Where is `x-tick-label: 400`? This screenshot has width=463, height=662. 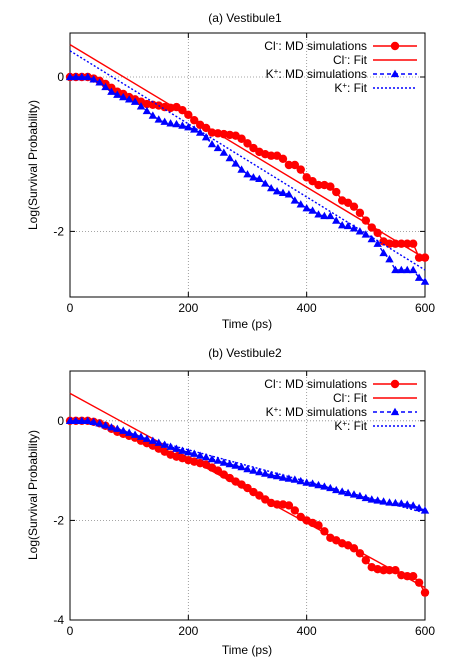 x-tick-label: 400 is located at coordinates (307, 631).